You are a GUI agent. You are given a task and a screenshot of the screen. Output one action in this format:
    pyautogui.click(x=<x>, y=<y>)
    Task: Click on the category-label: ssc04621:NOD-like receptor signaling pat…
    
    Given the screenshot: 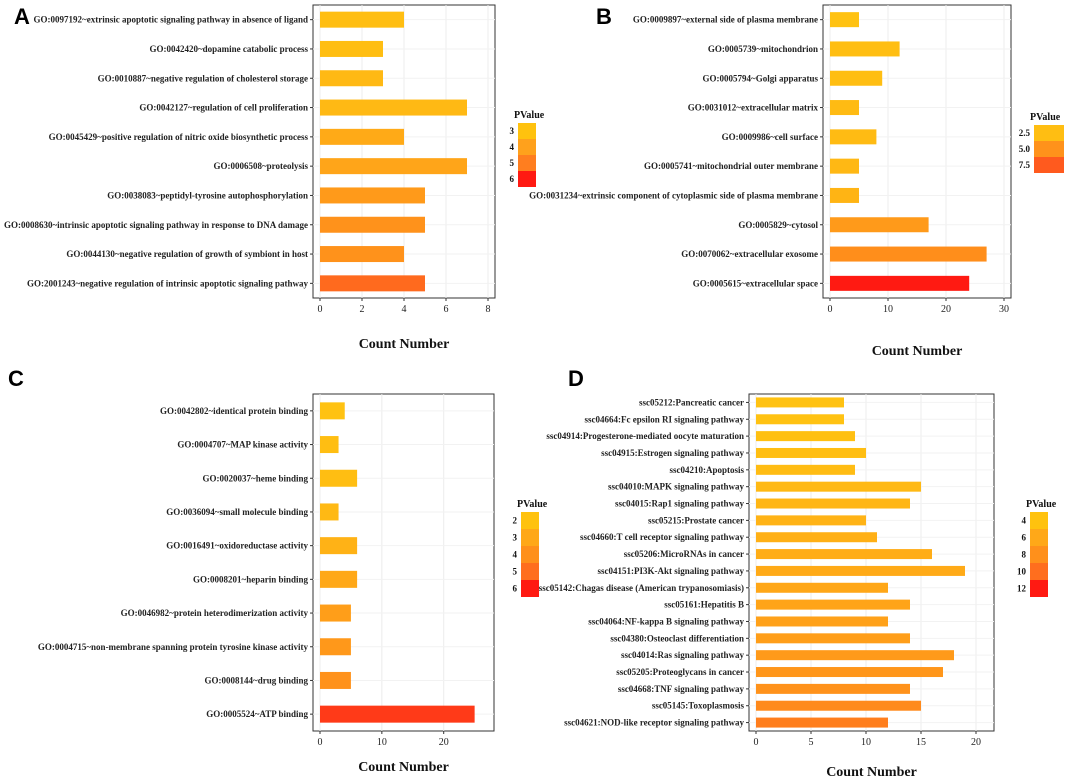 What is the action you would take?
    pyautogui.click(x=654, y=723)
    